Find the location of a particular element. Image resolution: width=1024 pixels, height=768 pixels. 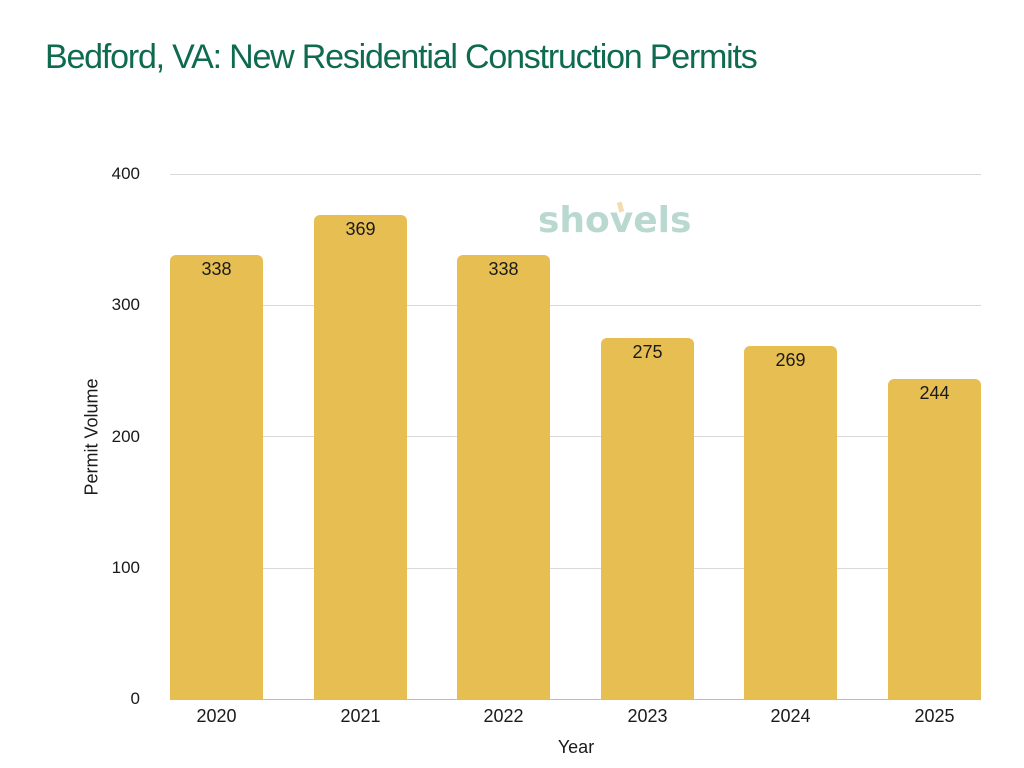

y-tick-400: 400 is located at coordinates (125, 173).